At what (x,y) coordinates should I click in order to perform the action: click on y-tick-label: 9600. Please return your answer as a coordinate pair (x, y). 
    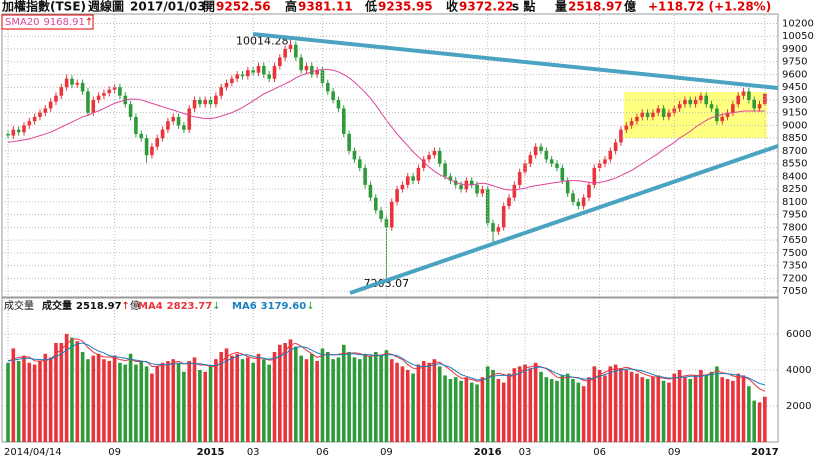
    Looking at the image, I should click on (794, 74).